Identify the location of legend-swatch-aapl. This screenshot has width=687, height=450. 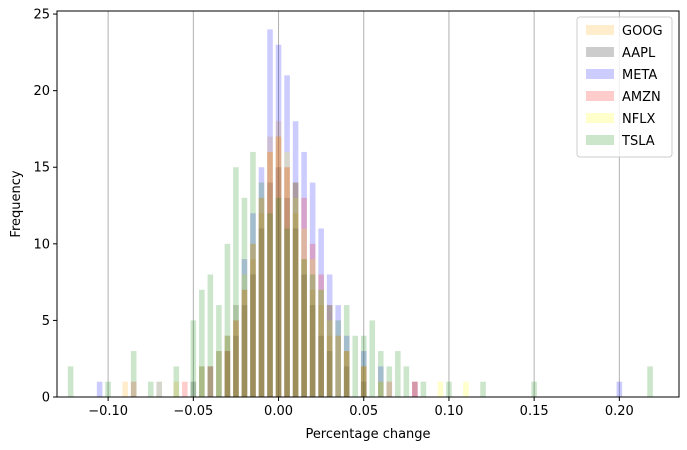
(600, 52).